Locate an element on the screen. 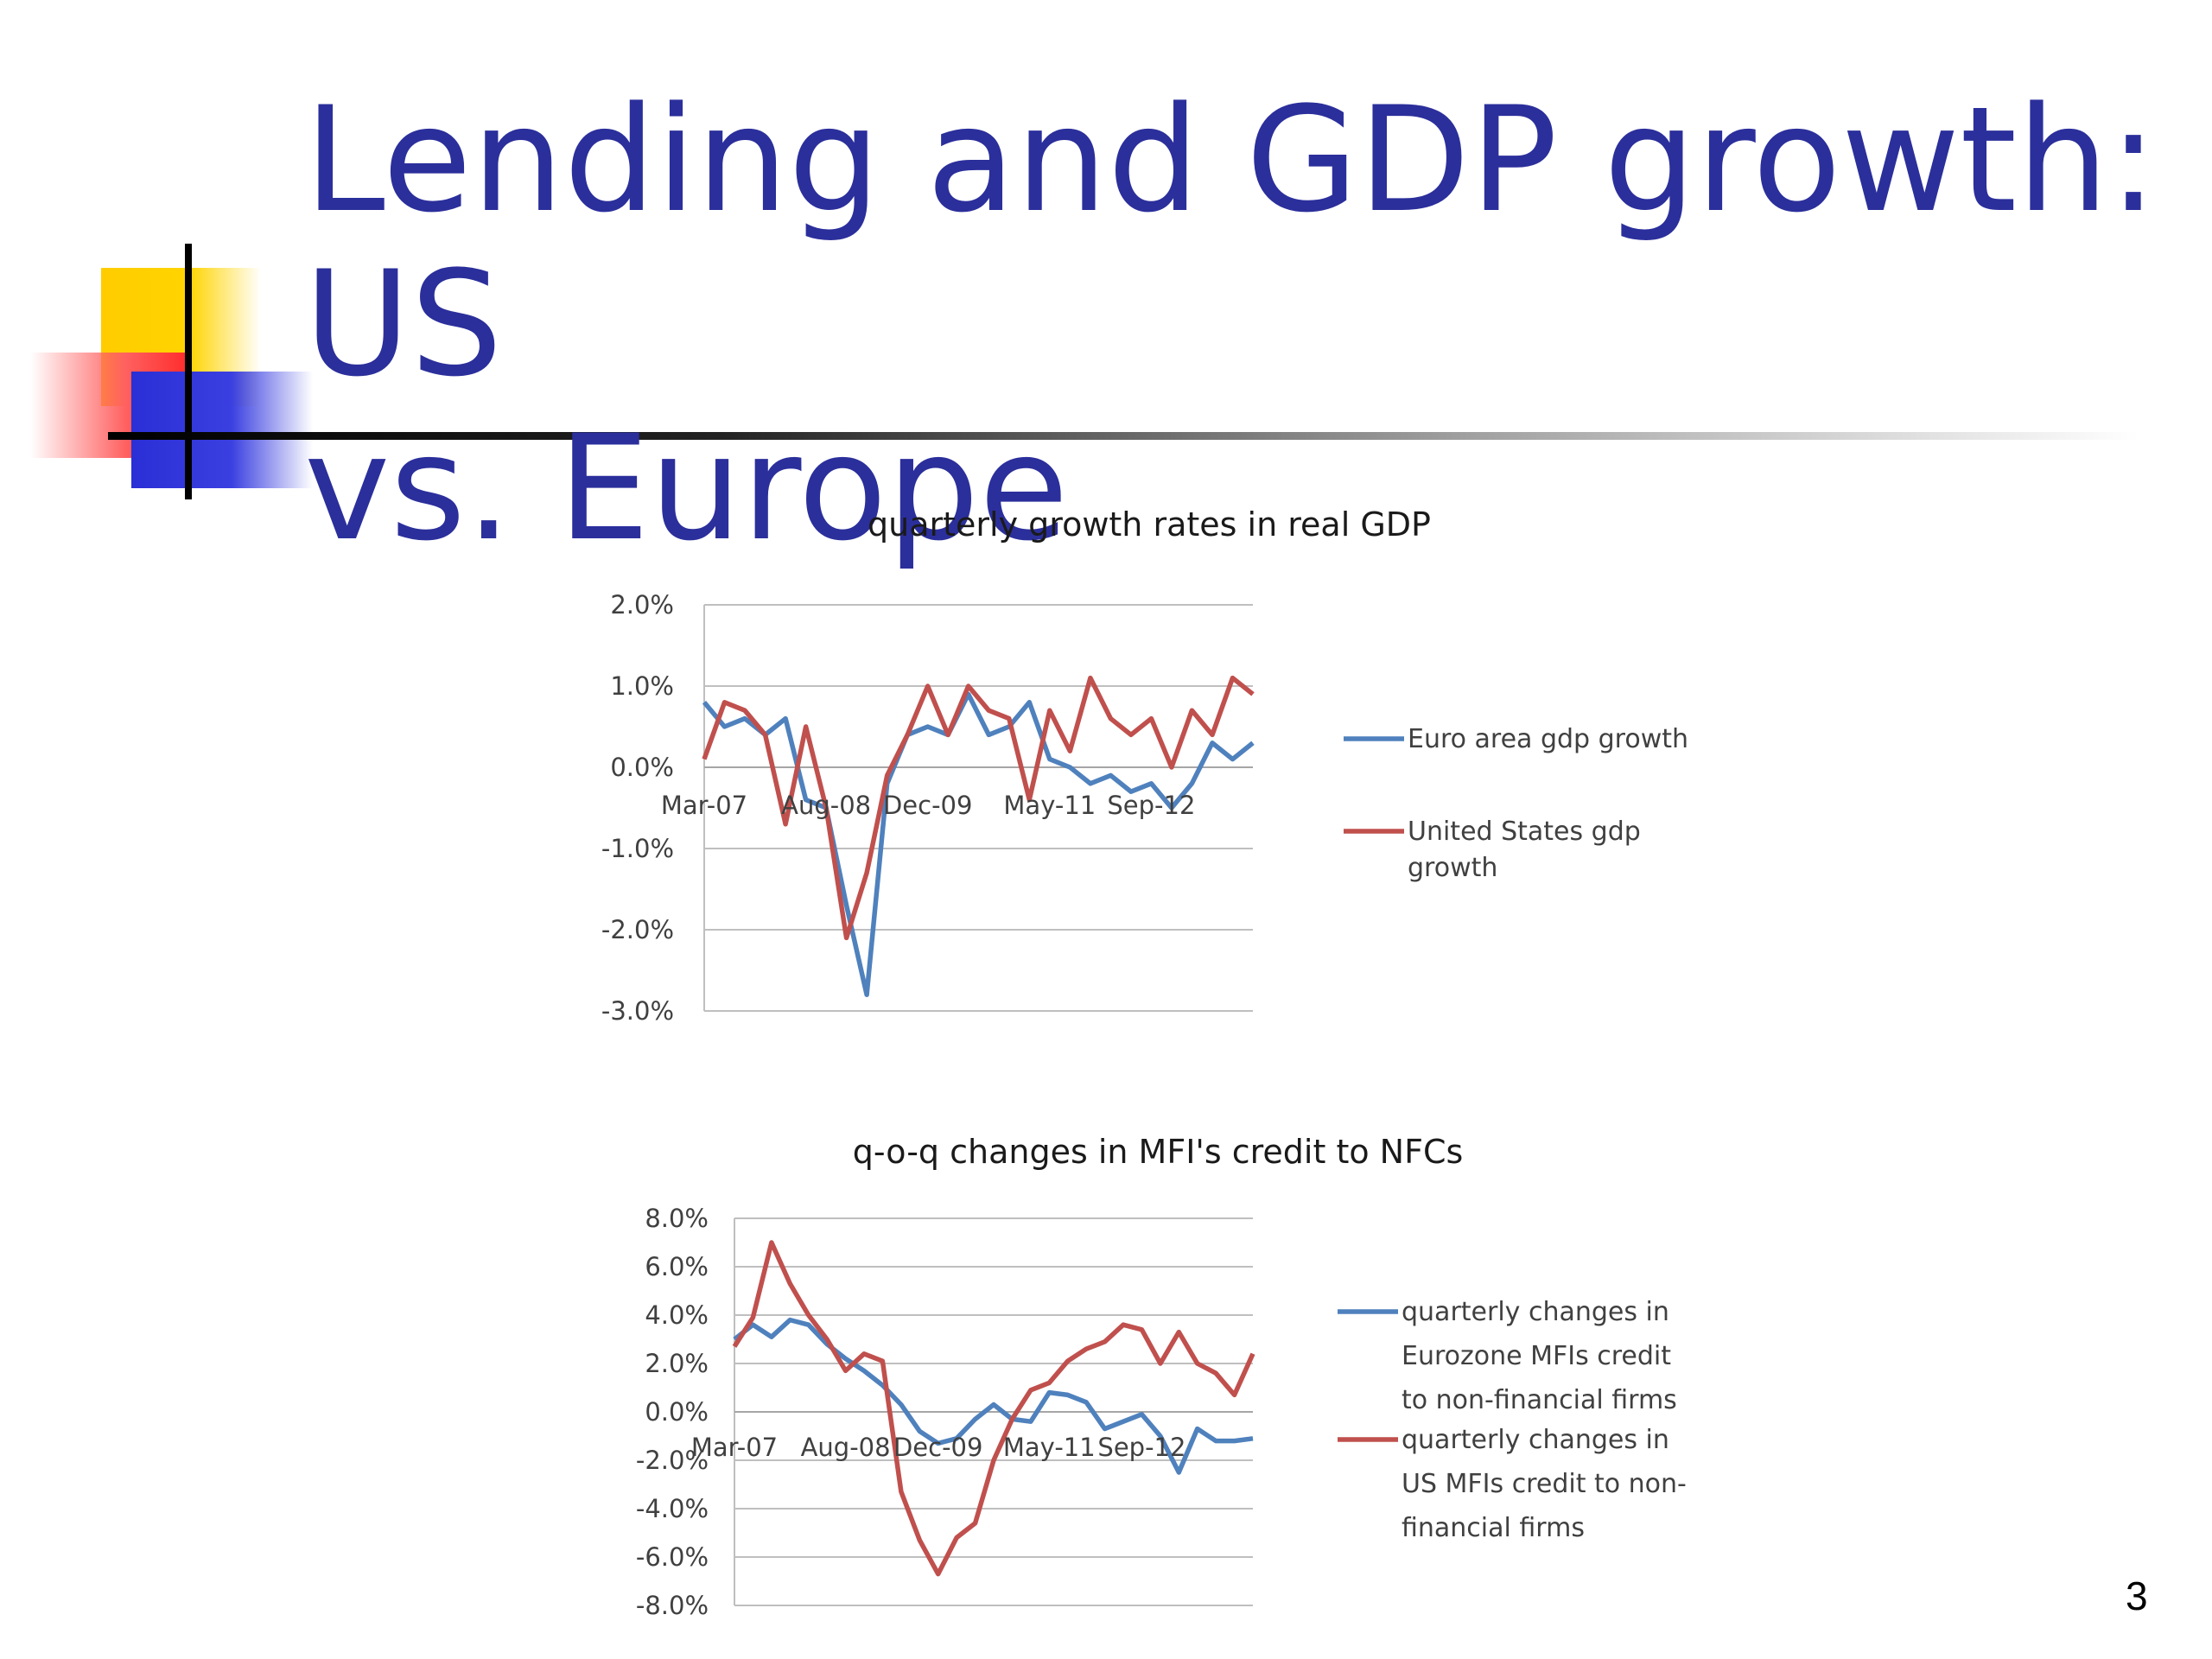 The image size is (2212, 1659). page-number: 3 is located at coordinates (2137, 1595).